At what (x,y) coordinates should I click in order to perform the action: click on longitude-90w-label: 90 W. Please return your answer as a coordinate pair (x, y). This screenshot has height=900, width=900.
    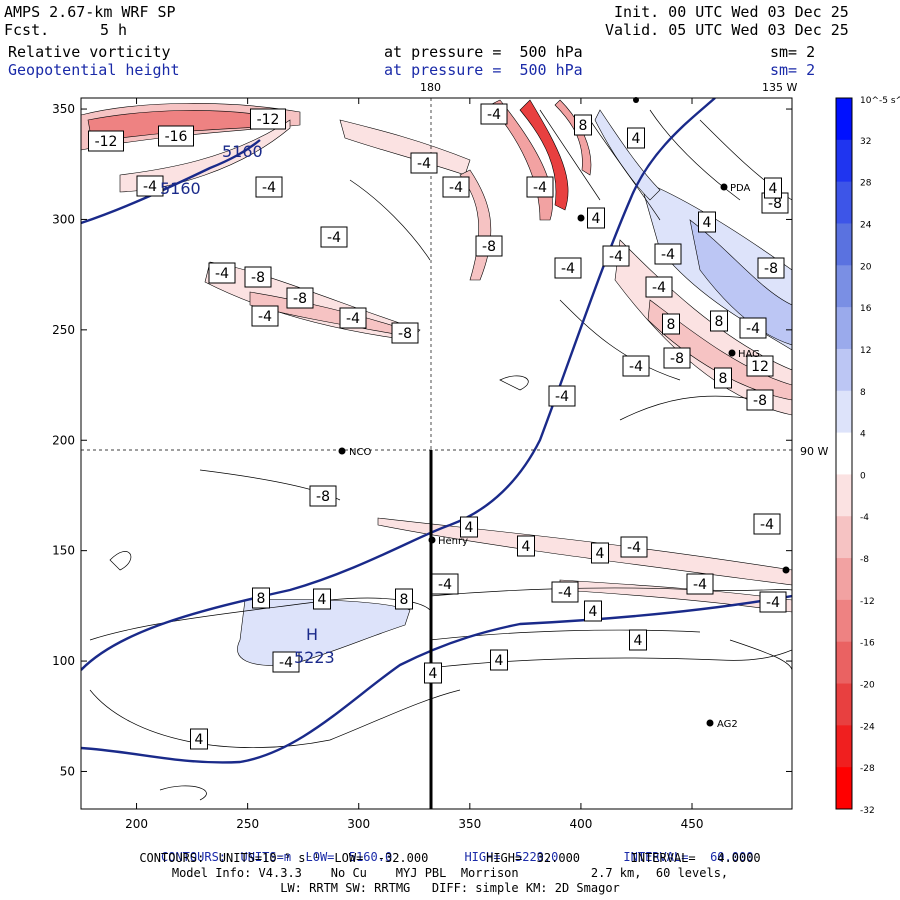
    Looking at the image, I should click on (814, 451).